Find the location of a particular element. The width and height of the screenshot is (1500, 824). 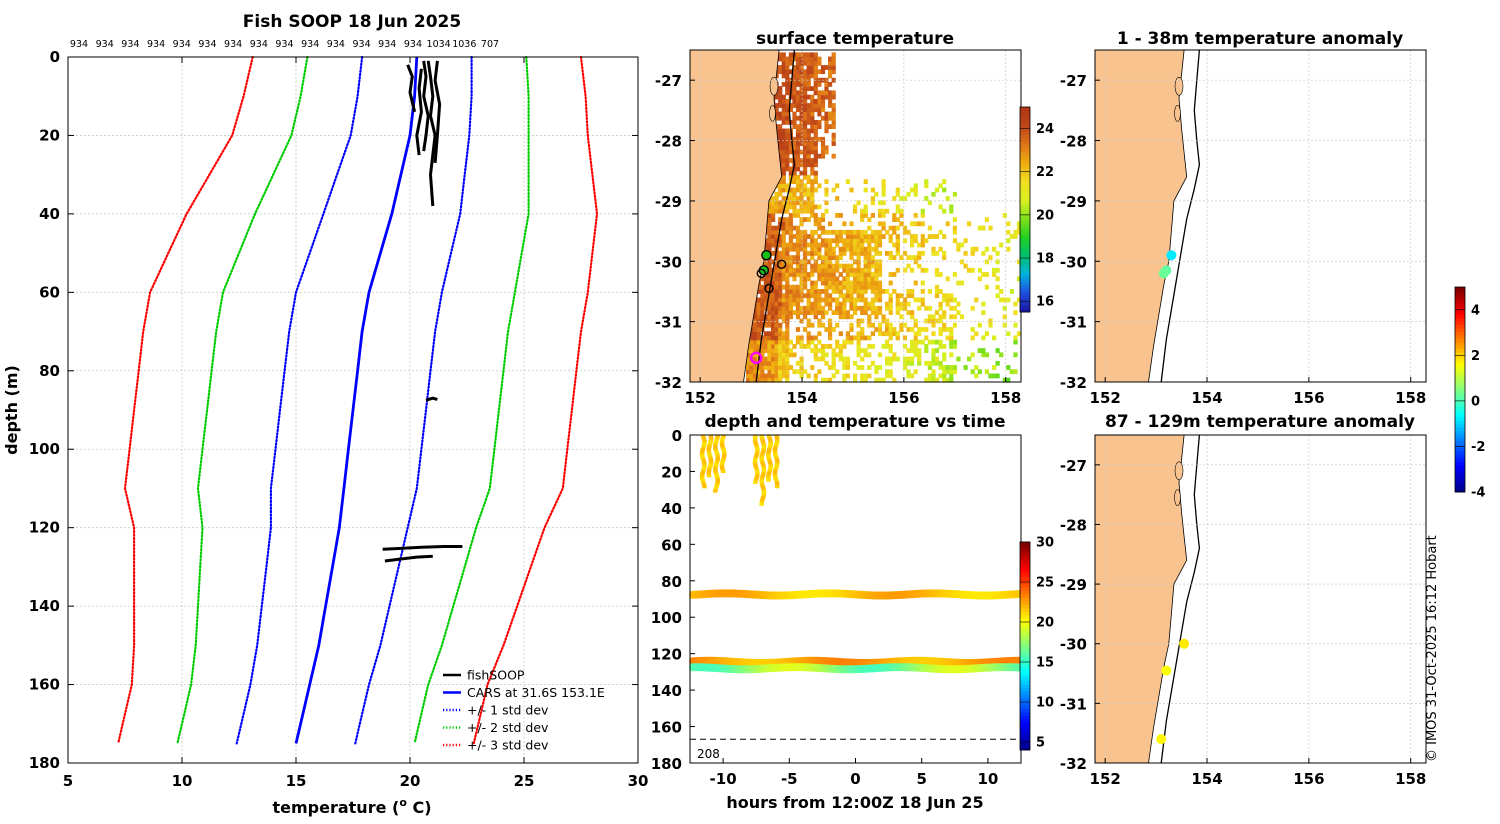

profile-xtick-label: 5 is located at coordinates (68, 781).